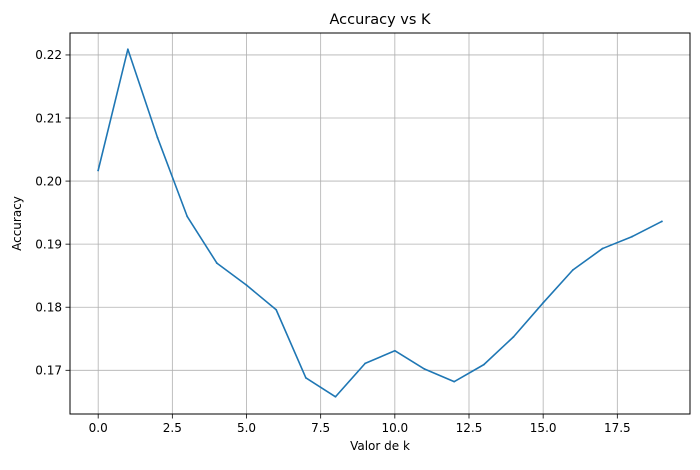 The width and height of the screenshot is (700, 470). I want to click on y-tick-label: 0.21, so click(48, 118).